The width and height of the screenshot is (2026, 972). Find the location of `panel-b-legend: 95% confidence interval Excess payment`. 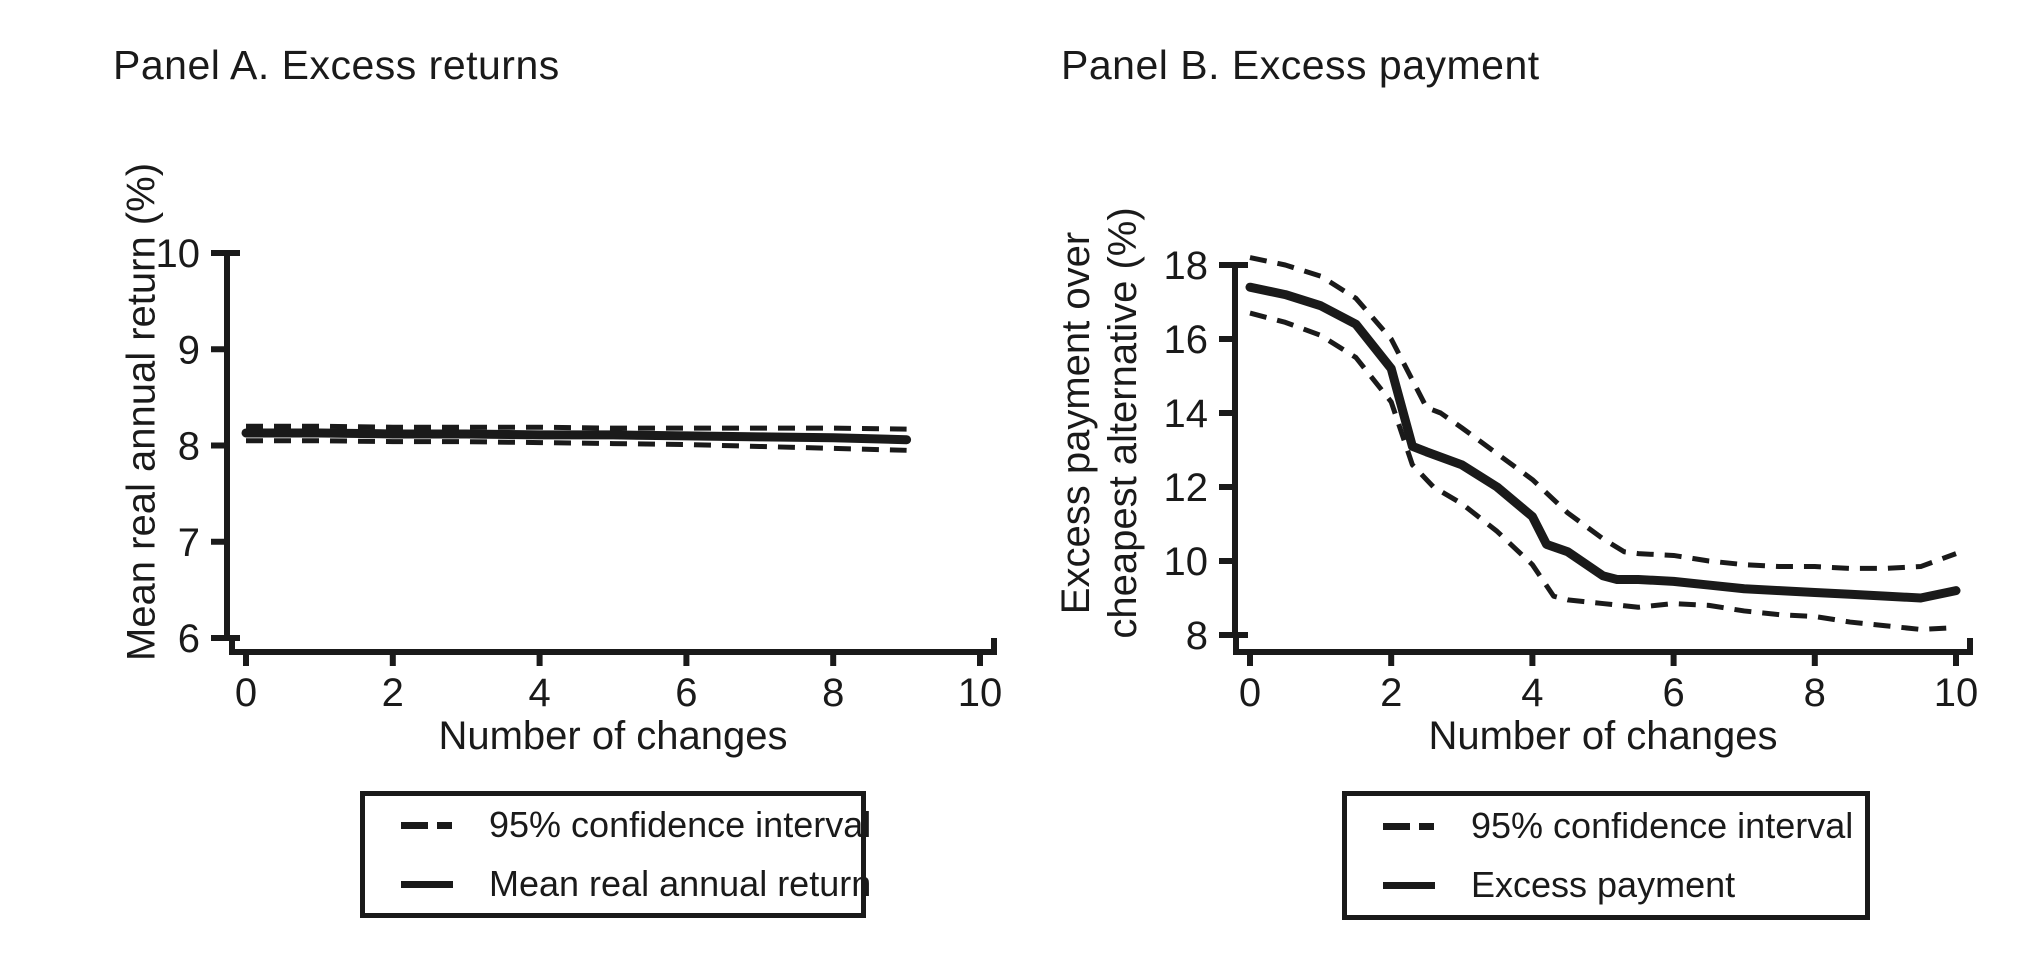

panel-b-legend: 95% confidence interval Excess payment is located at coordinates (1606, 855).